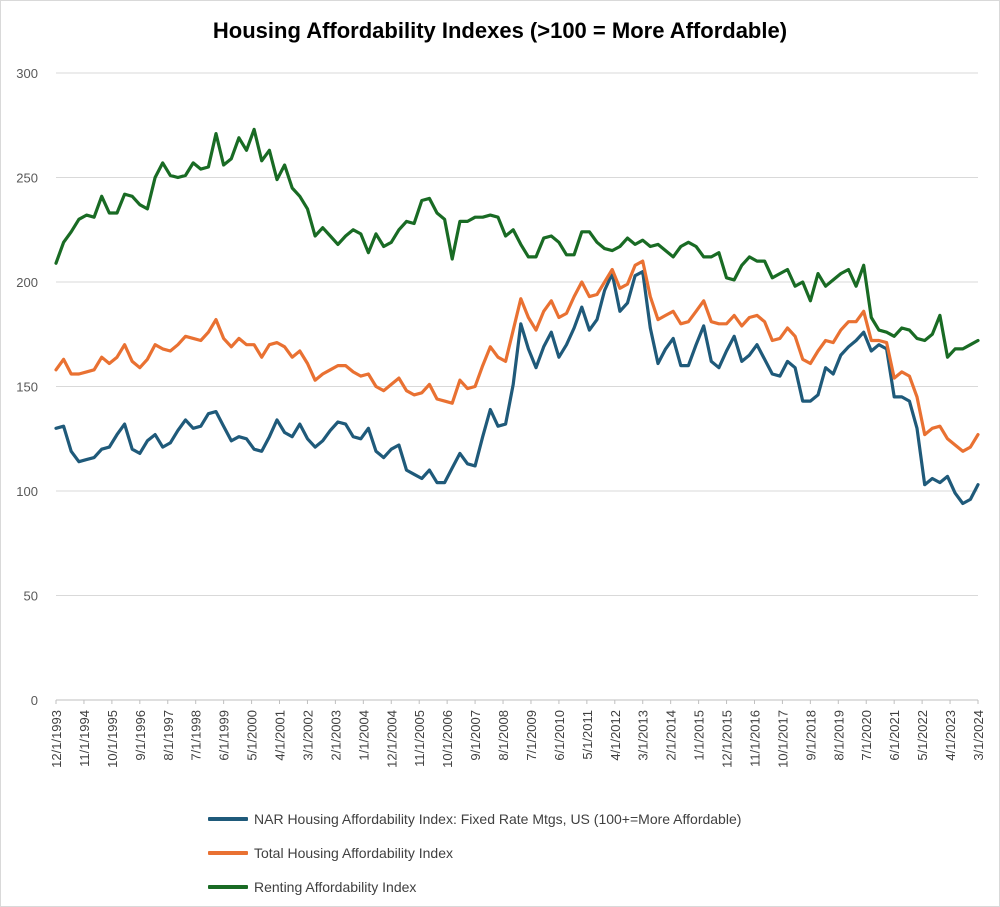  What do you see at coordinates (503, 735) in the screenshot?
I see `x-tick-label: 8/1/2008` at bounding box center [503, 735].